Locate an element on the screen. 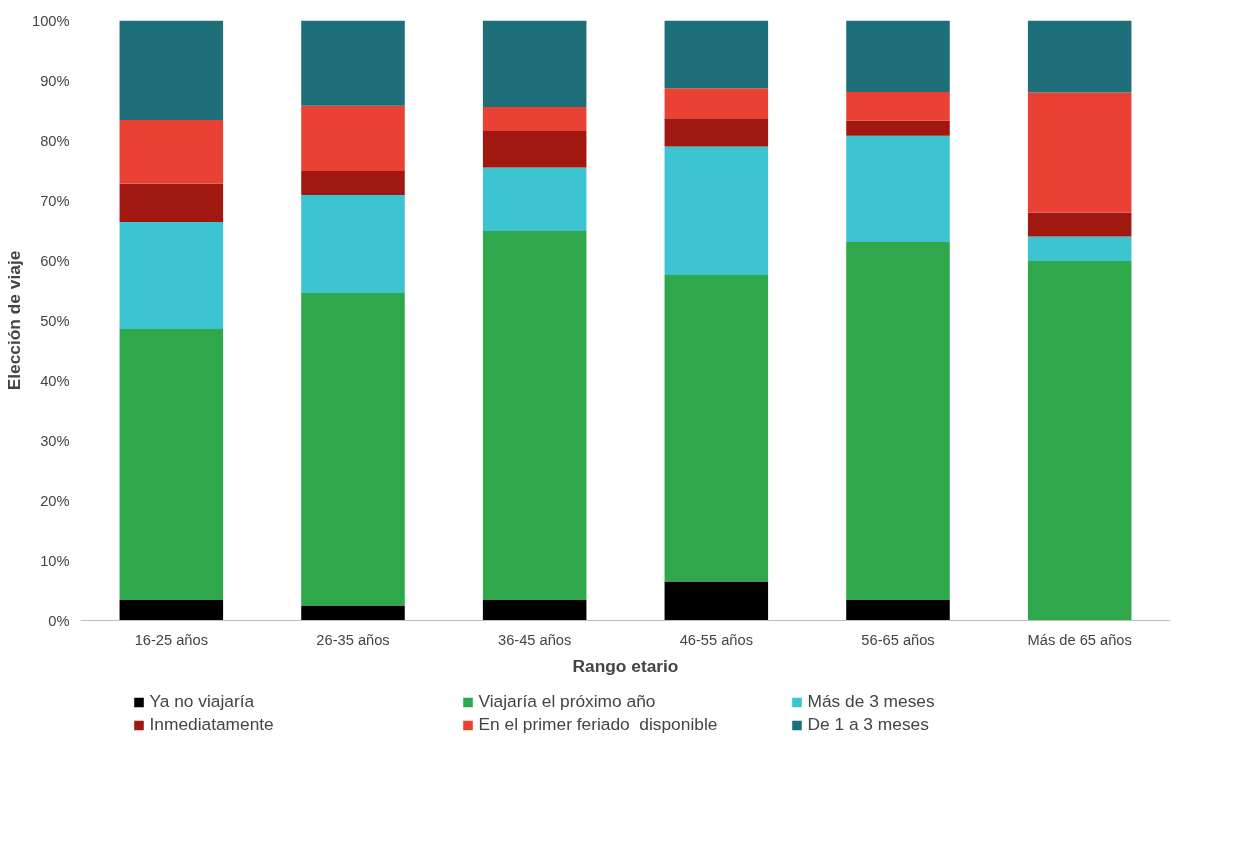  y-tick-label: 40% is located at coordinates (55, 380).